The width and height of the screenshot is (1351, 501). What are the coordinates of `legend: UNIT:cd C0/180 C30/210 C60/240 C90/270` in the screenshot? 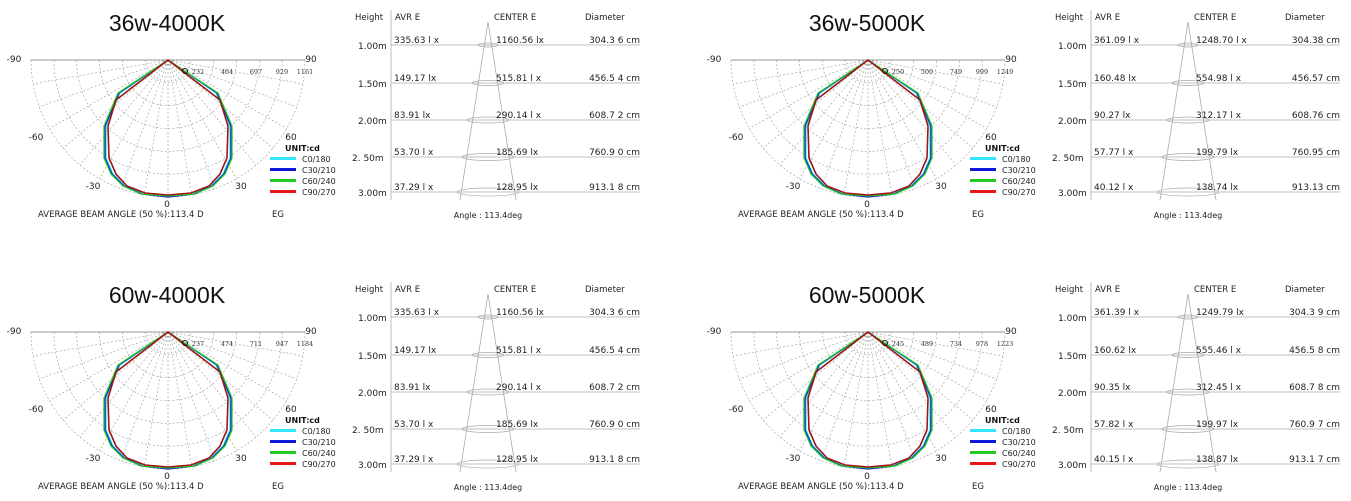 It's located at (1003, 170).